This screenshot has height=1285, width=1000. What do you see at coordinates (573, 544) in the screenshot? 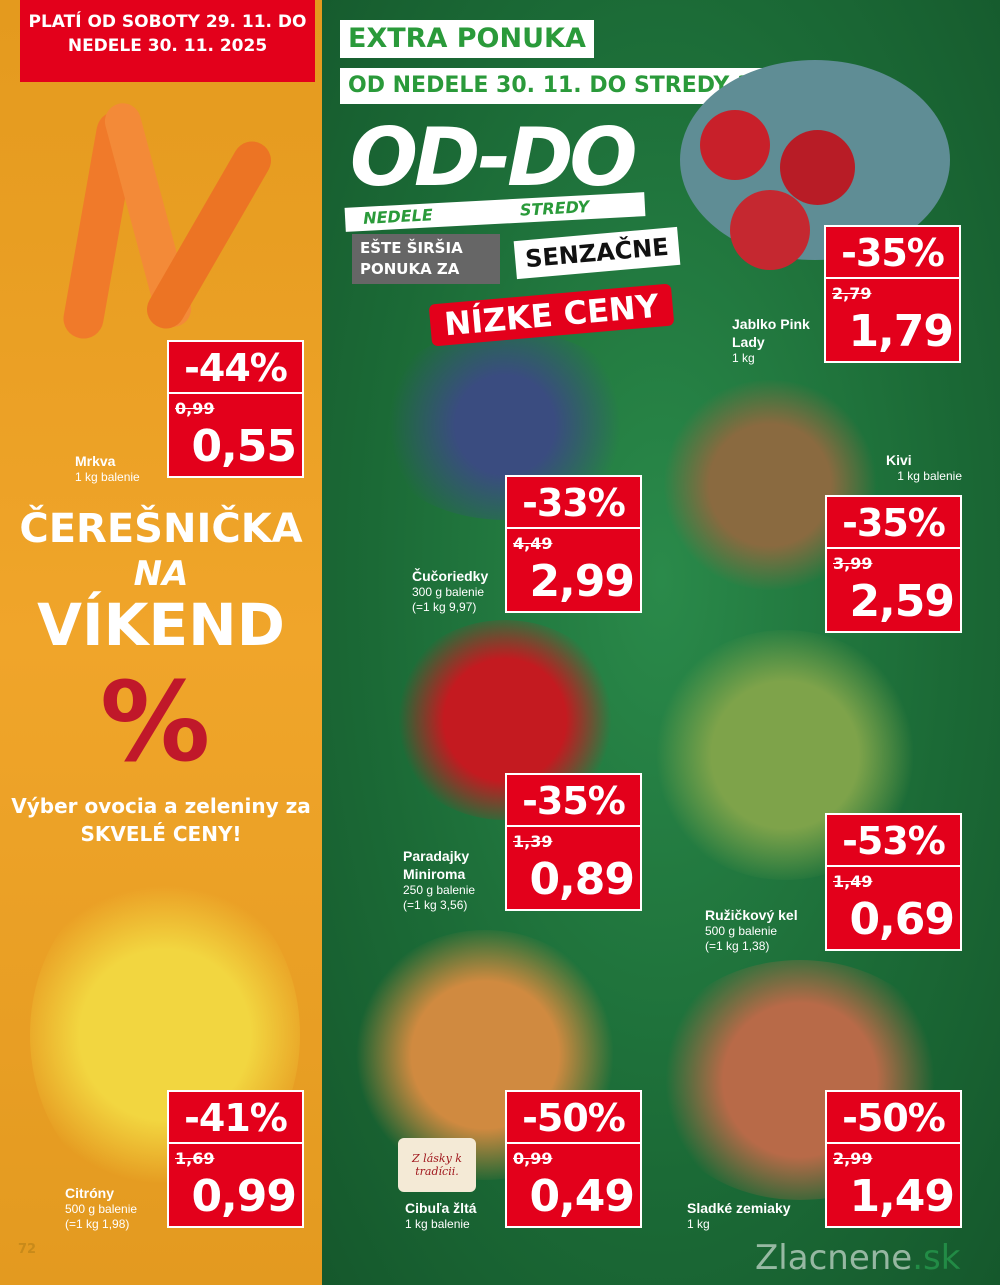
I see `price-box-blueberries: -33% 4,49 2,99` at bounding box center [573, 544].